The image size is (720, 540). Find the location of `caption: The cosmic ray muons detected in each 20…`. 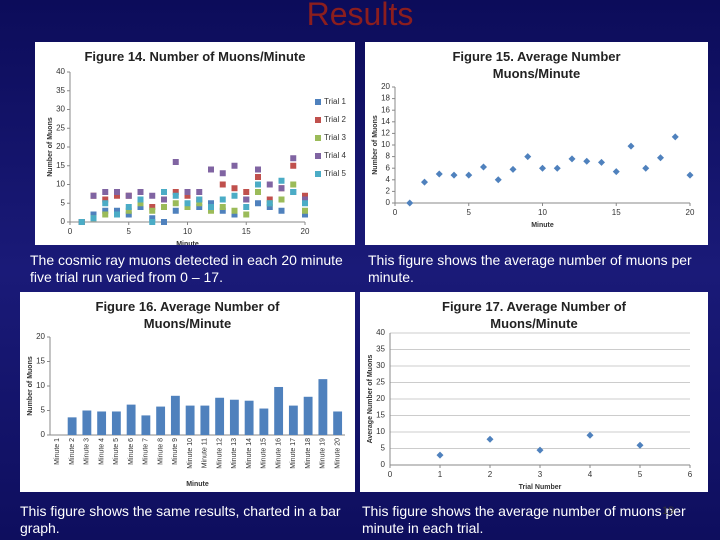

caption: The cosmic ray muons detected in each 20… is located at coordinates (186, 268).